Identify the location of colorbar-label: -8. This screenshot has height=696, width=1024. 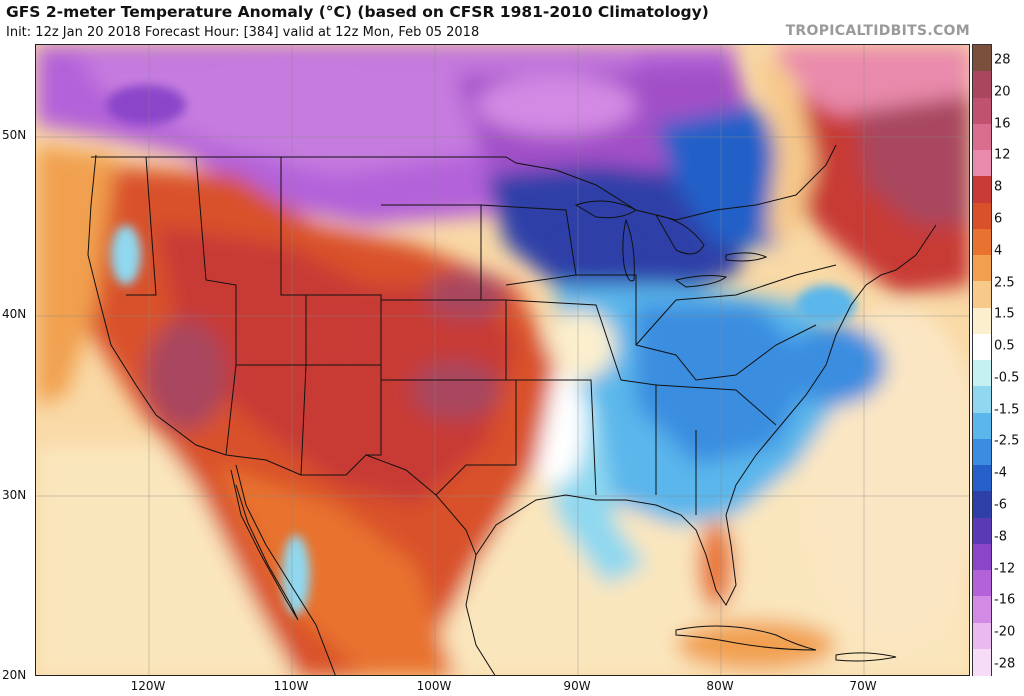
(1000, 537).